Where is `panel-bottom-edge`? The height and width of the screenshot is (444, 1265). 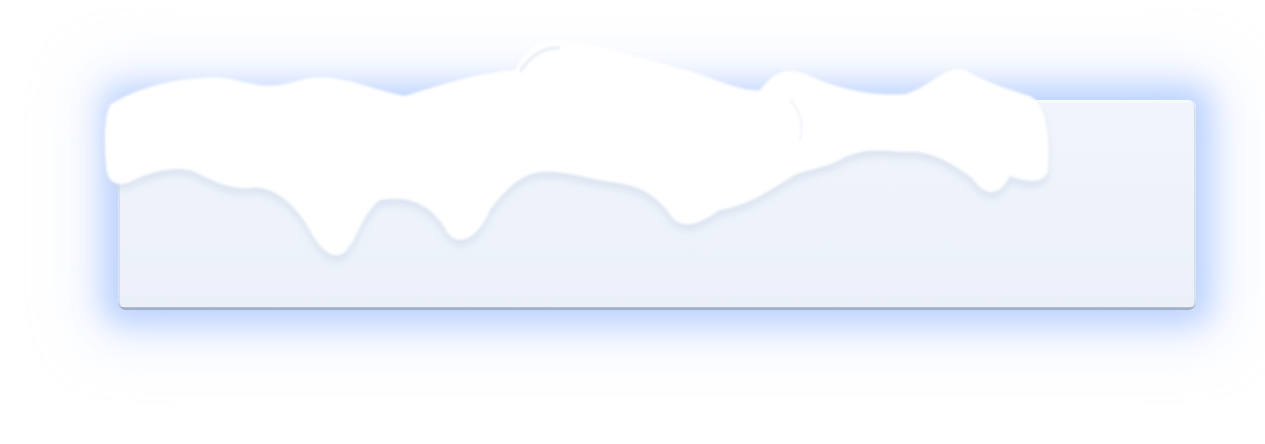 panel-bottom-edge is located at coordinates (657, 308).